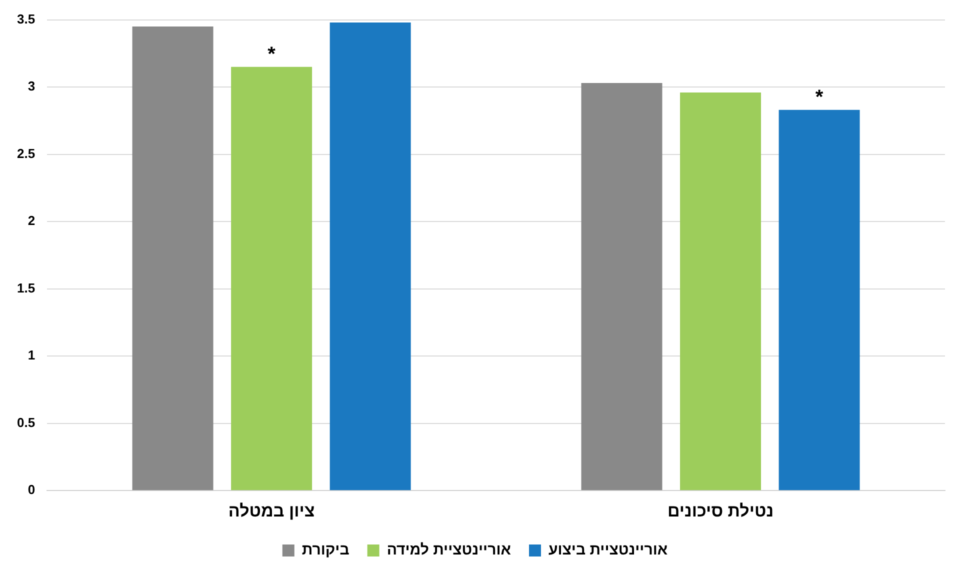  What do you see at coordinates (448, 550) in the screenshot?
I see `legend-label: אוריינטציית למידה` at bounding box center [448, 550].